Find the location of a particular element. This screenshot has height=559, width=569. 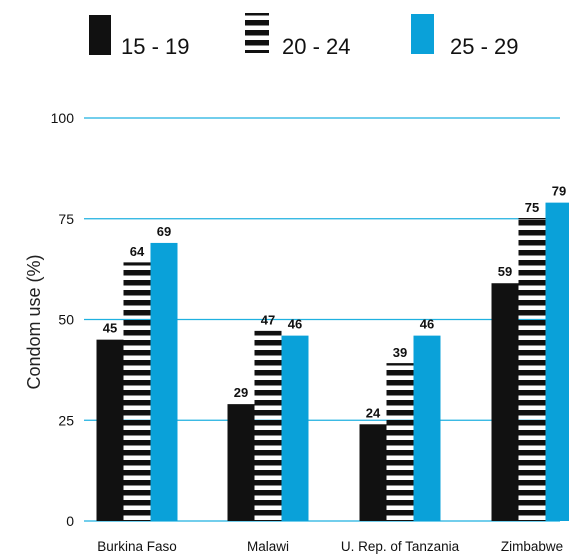

value-label: 75 is located at coordinates (532, 207).